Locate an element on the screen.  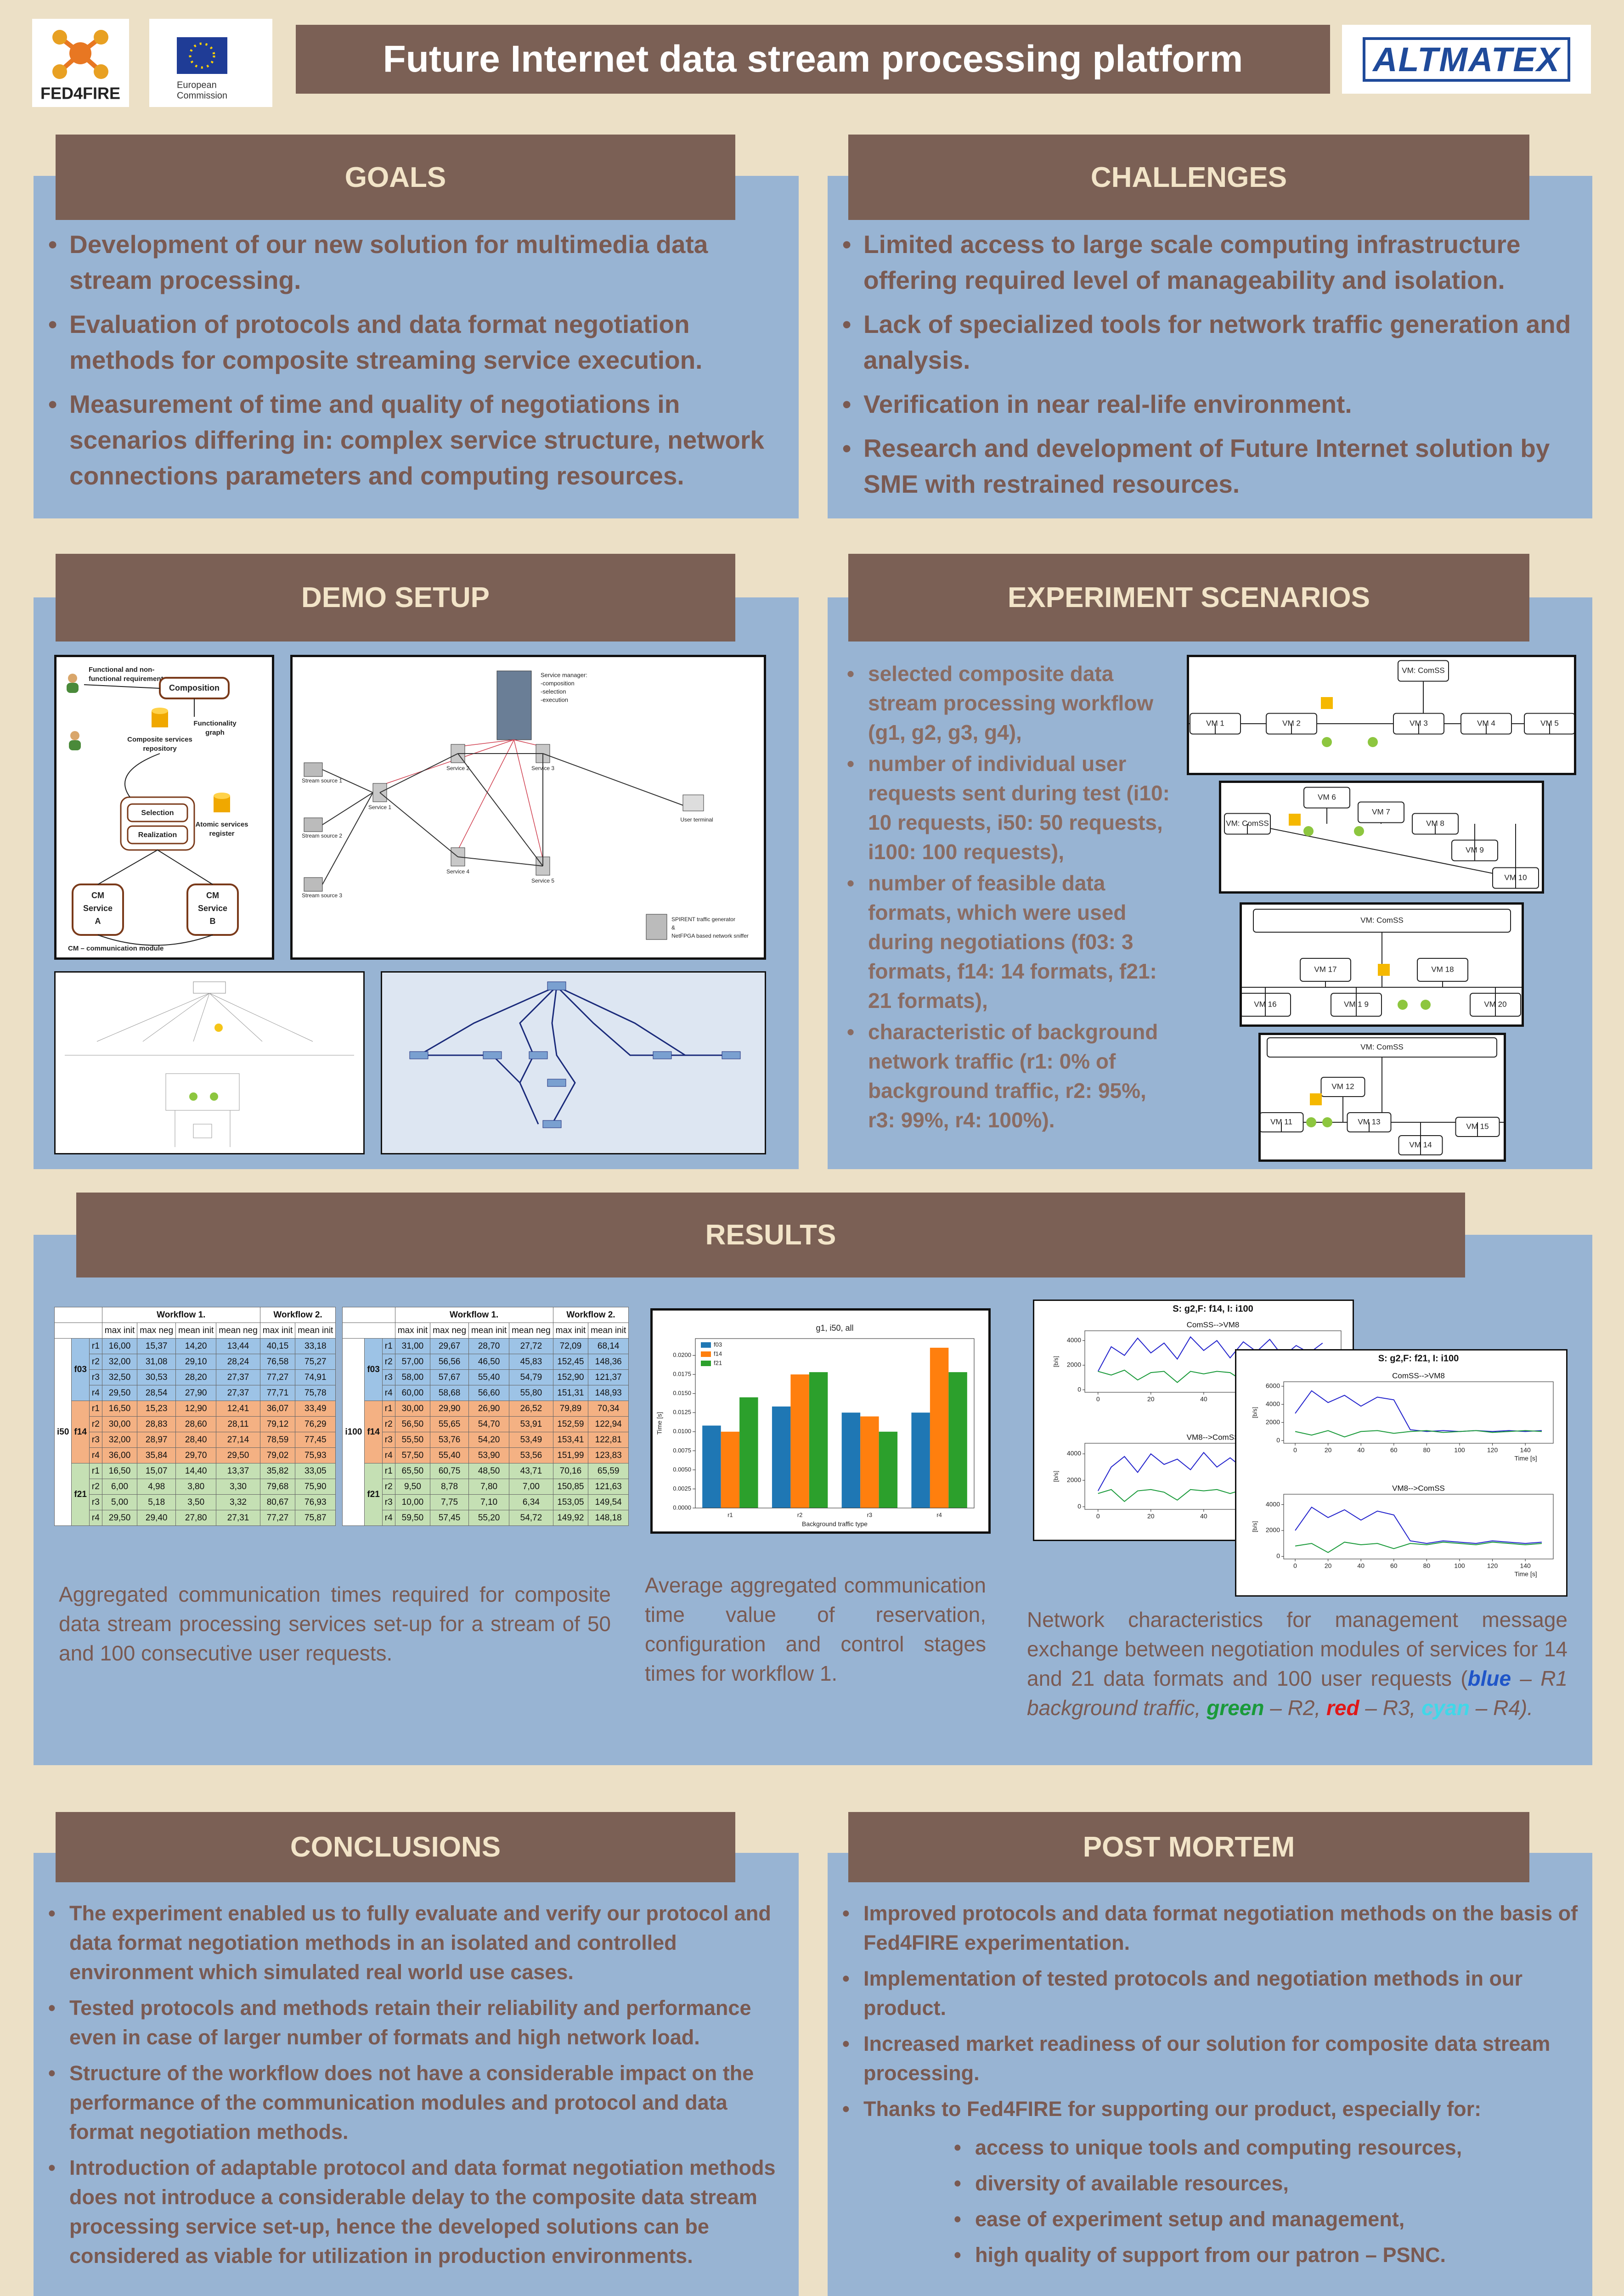
cell: 76,29 is located at coordinates (315, 1424).